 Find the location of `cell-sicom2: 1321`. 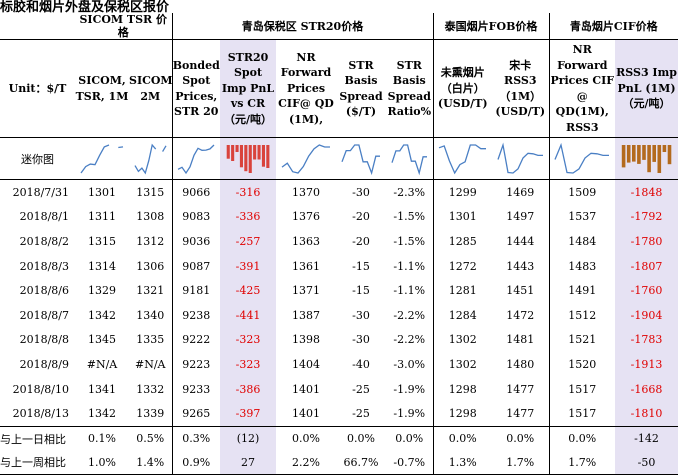

cell-sicom2: 1321 is located at coordinates (150, 291).